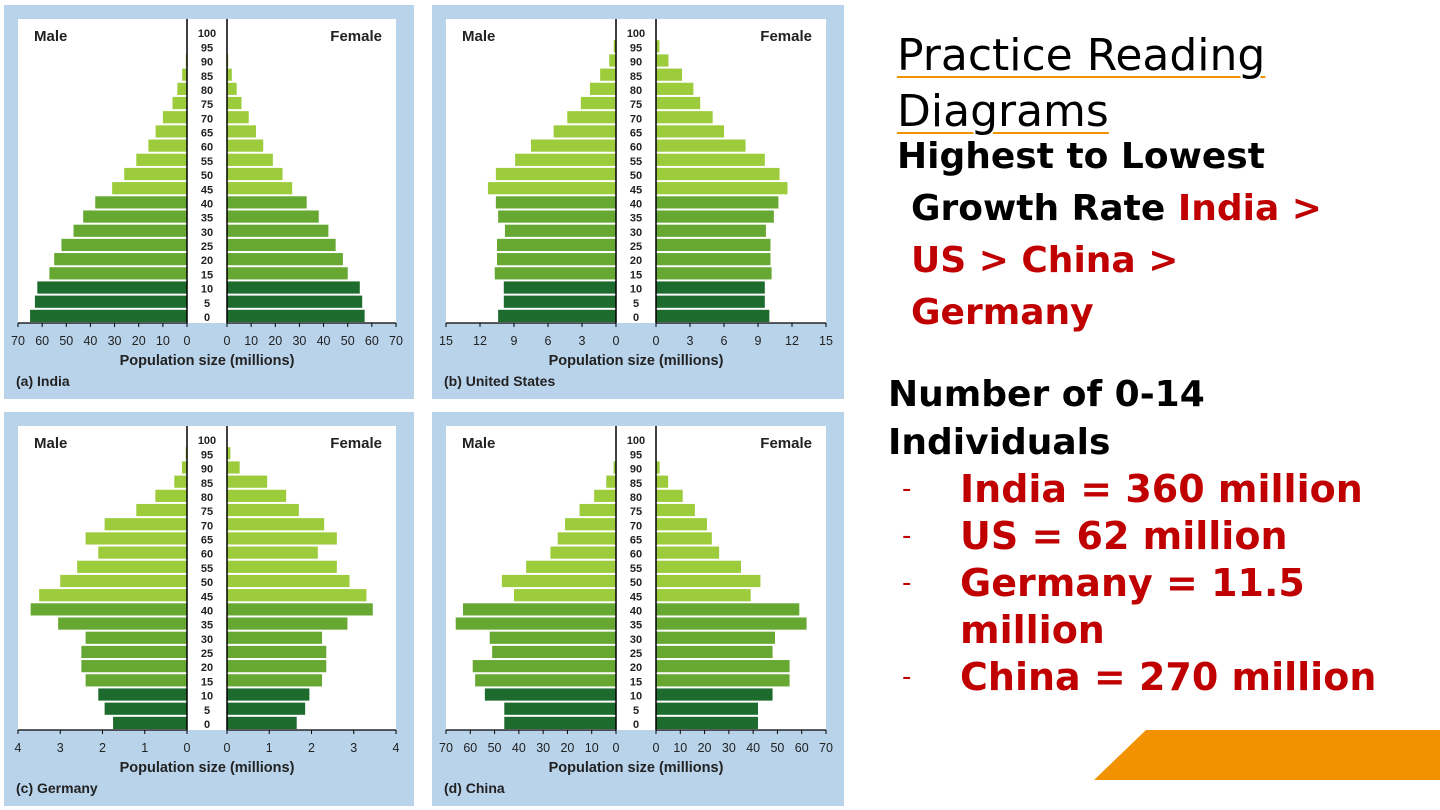 This screenshot has width=1440, height=810. I want to click on growth-order-2: US > China >, so click(1045, 260).